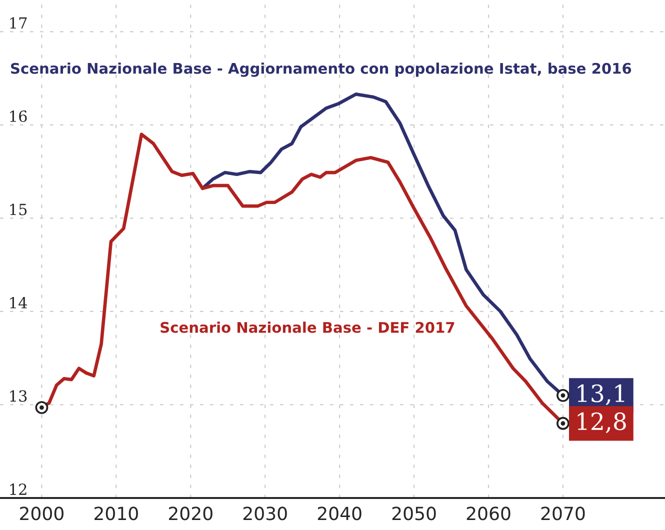  I want to click on y-tick-label: 16, so click(18, 116).